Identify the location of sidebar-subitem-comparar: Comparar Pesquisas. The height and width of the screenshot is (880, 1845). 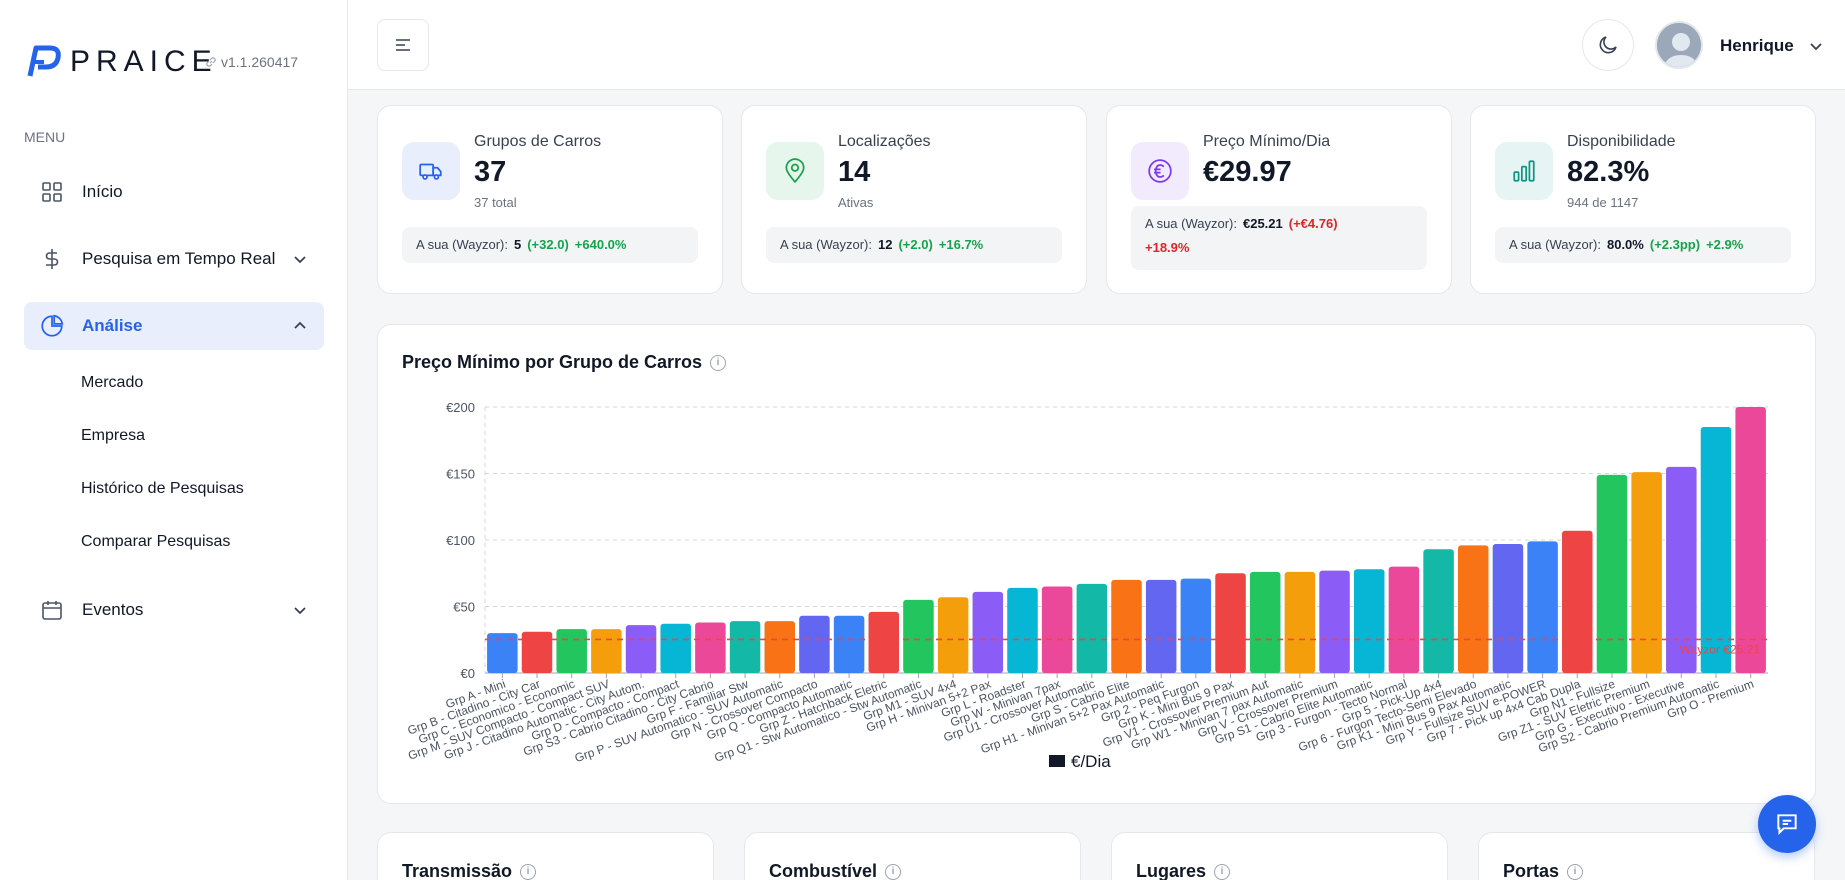
(156, 541).